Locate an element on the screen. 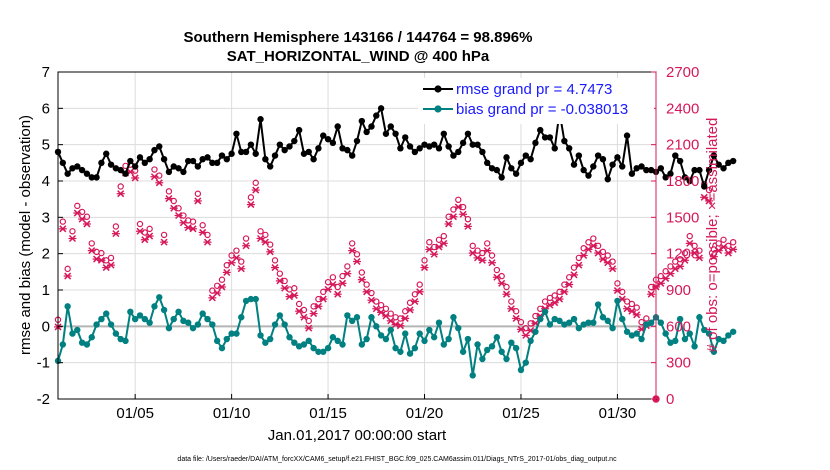 Image resolution: width=830 pixels, height=470 pixels. left-tick-label-3: 3 is located at coordinates (46, 217).